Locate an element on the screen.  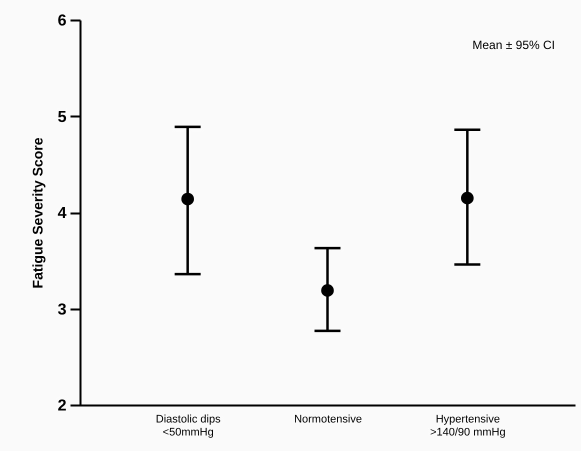
y-tick-label: 5 is located at coordinates (62, 117).